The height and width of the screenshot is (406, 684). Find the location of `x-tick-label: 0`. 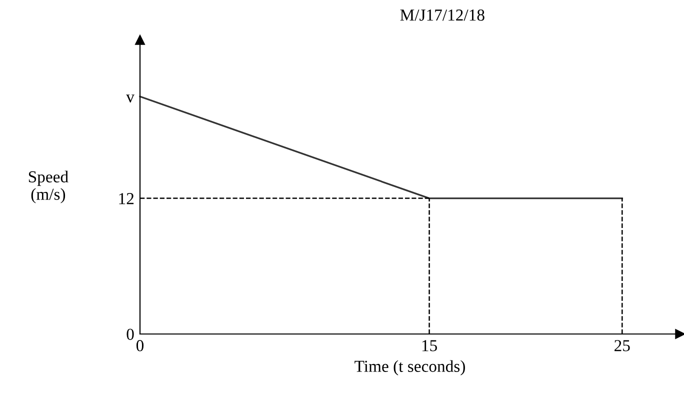

x-tick-label: 0 is located at coordinates (140, 346).